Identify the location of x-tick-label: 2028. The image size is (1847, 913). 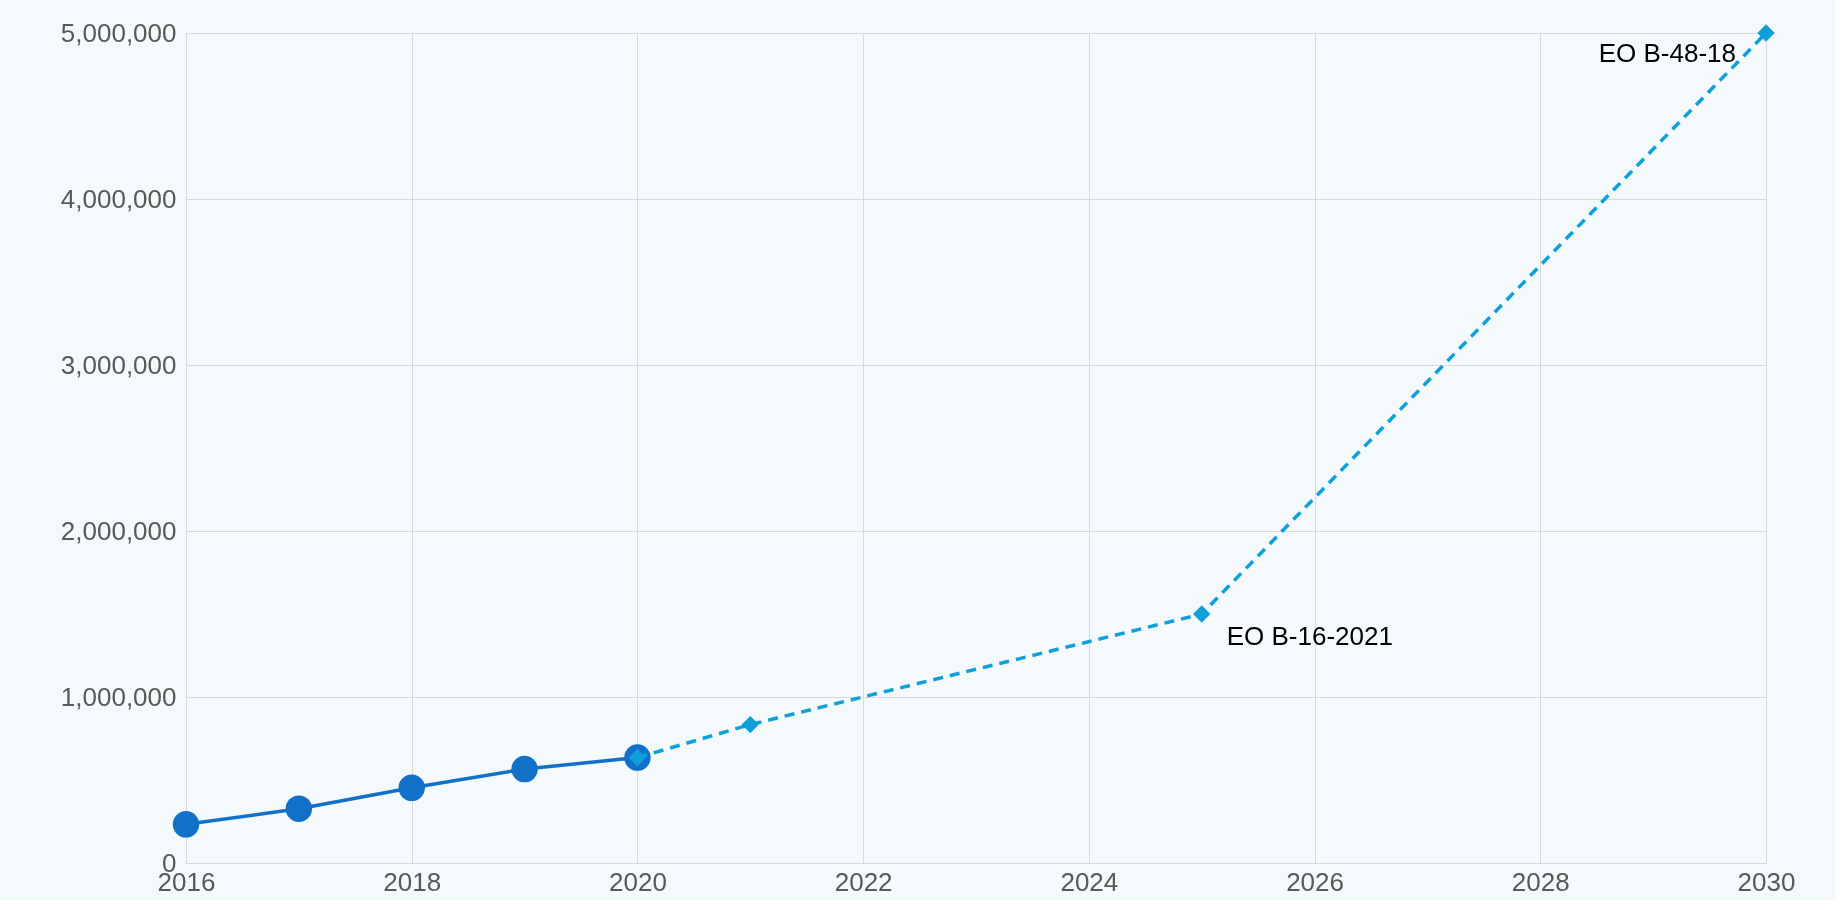
(1540, 881).